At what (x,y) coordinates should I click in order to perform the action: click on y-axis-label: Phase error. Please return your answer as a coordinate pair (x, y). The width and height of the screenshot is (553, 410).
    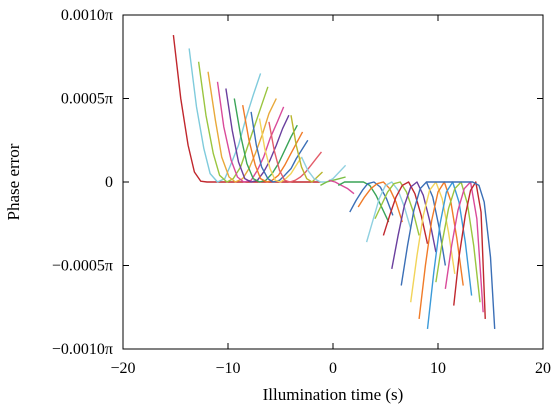
    Looking at the image, I should click on (13, 181).